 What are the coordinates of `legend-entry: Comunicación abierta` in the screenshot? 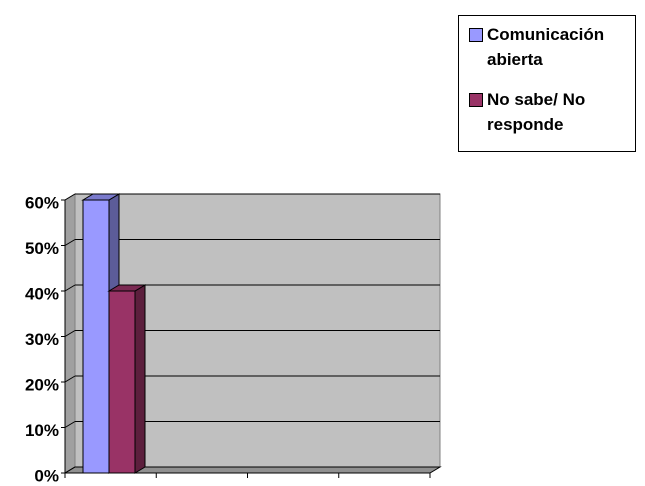 It's located at (552, 47).